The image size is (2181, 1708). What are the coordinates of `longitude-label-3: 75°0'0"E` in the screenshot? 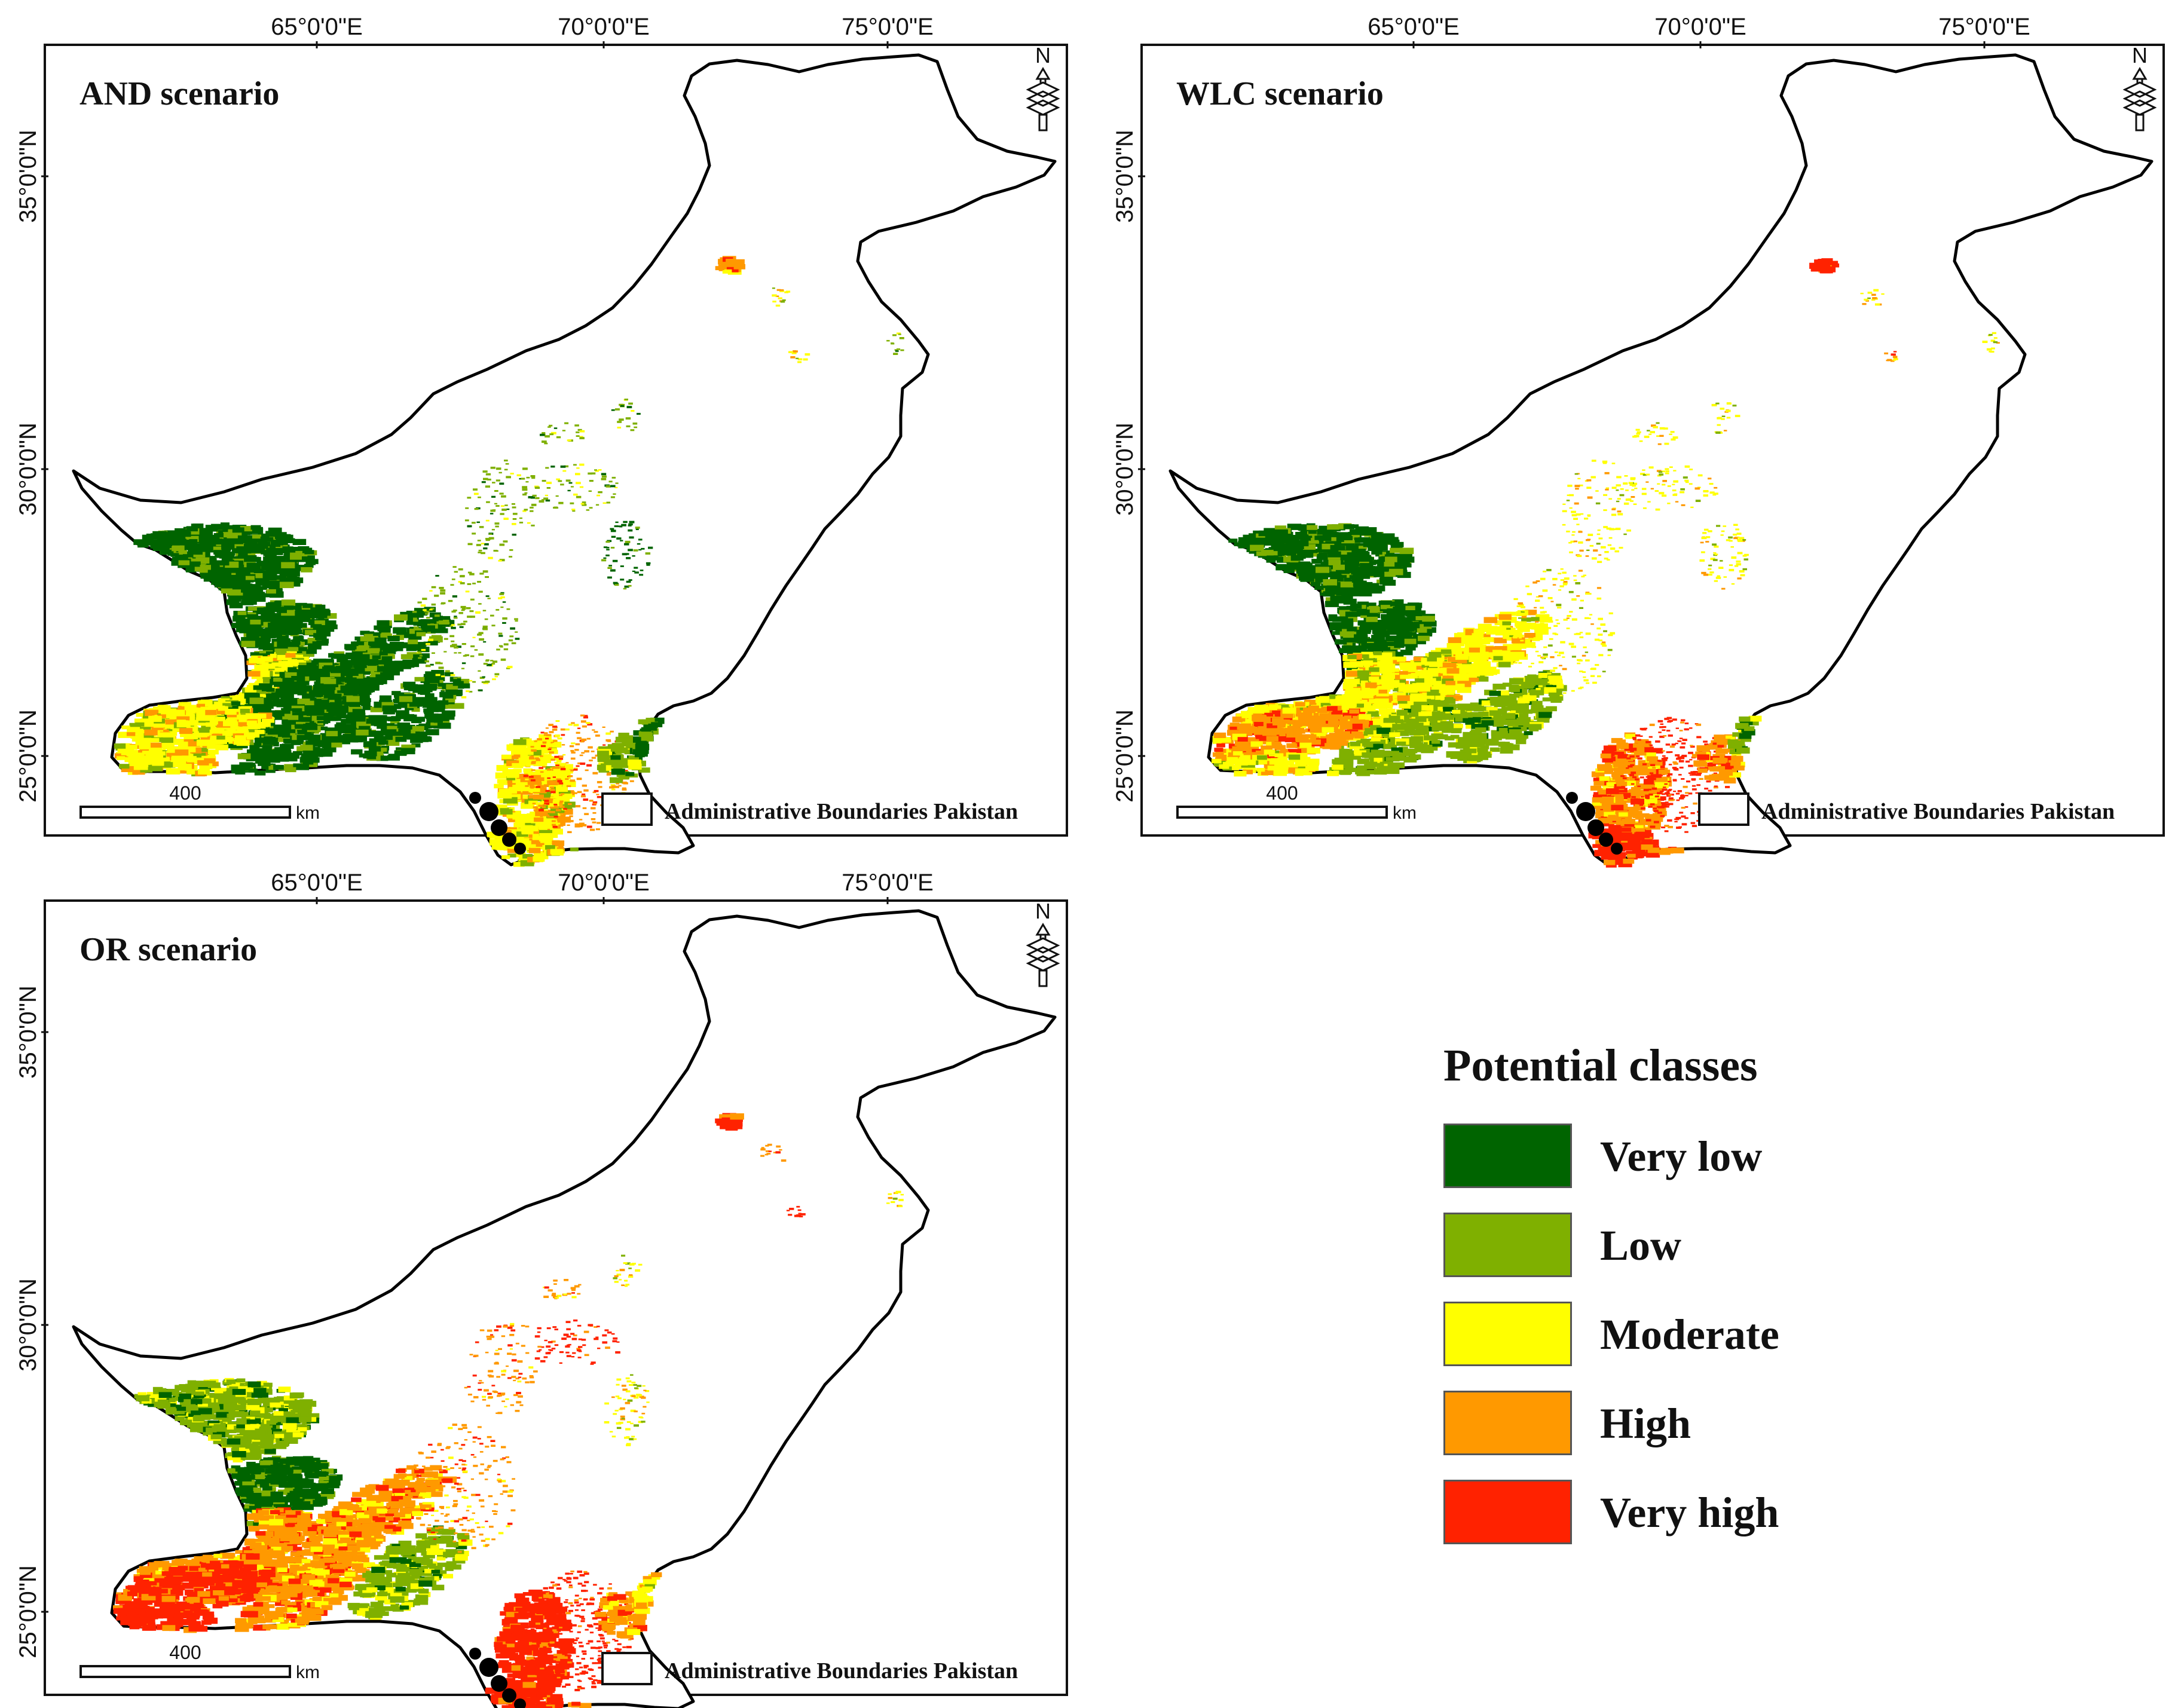 It's located at (888, 27).